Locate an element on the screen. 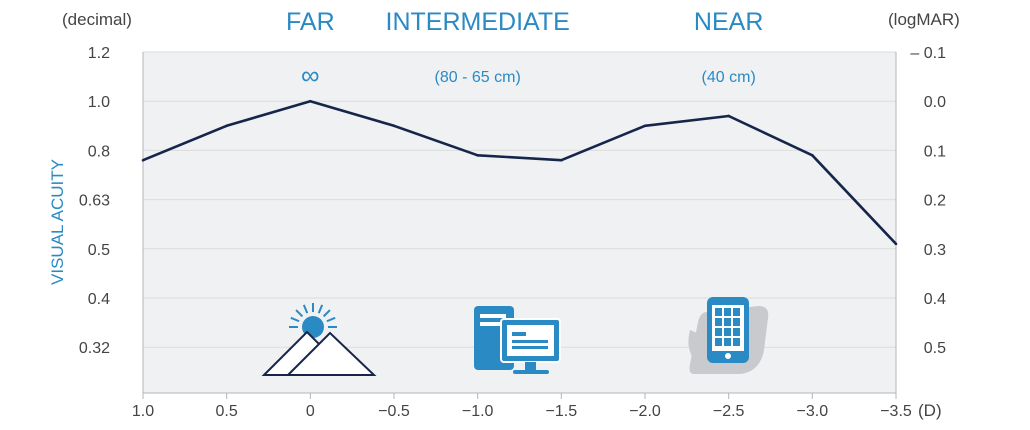 Image resolution: width=1030 pixels, height=430 pixels. zone-sublabel: ∞ is located at coordinates (310, 75).